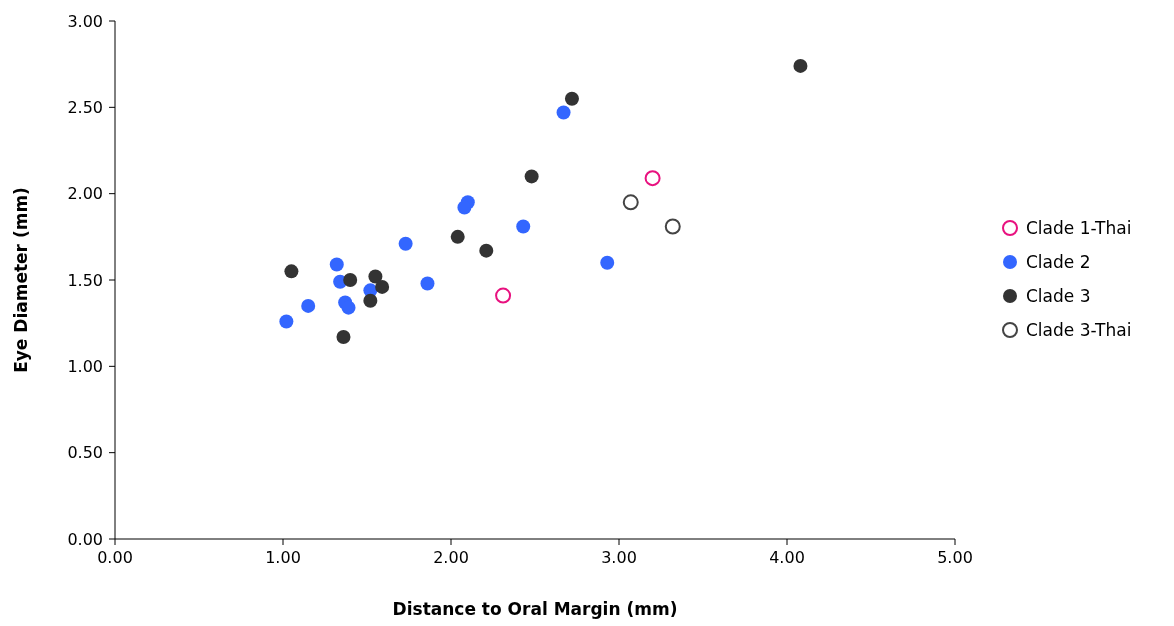 Image resolution: width=1174 pixels, height=626 pixels. I want to click on y-tick-label: 0.00, so click(85, 539).